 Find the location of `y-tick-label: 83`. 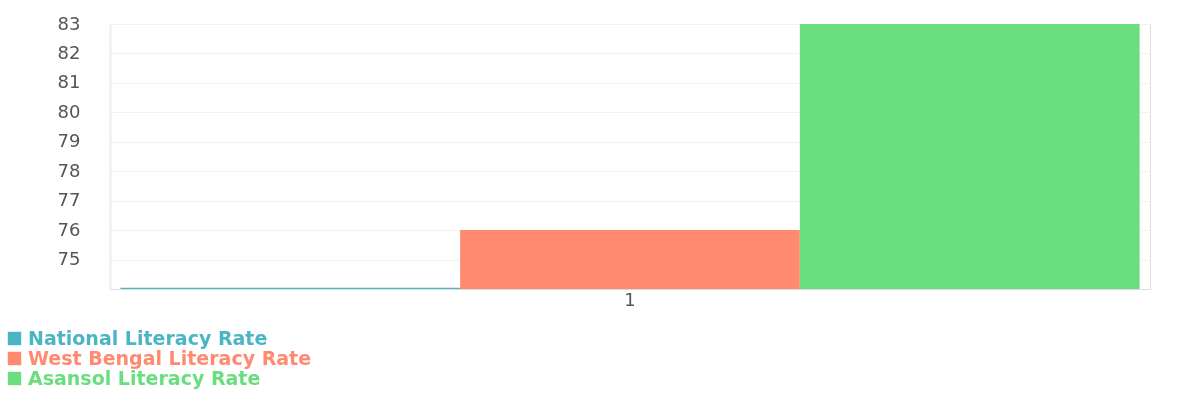

y-tick-label: 83 is located at coordinates (69, 23).